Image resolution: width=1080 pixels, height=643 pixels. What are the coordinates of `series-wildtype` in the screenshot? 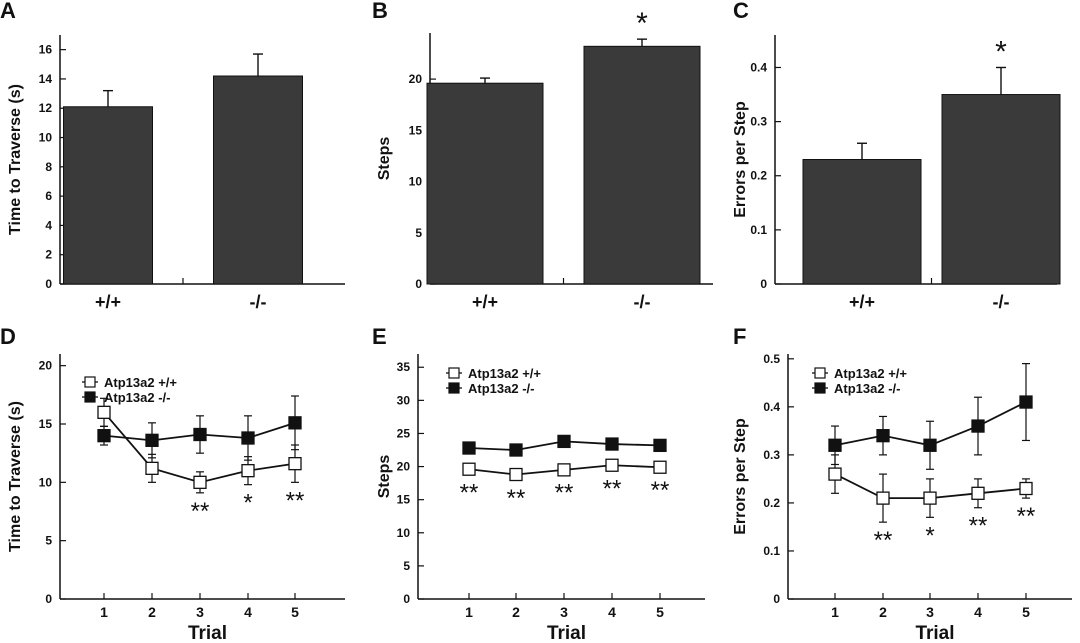 It's located at (564, 470).